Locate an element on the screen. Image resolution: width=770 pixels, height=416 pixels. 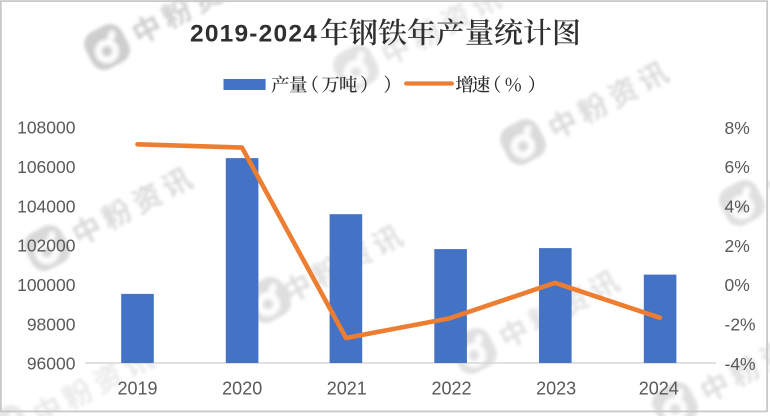
svg-text: 108000 is located at coordinates (46, 128).